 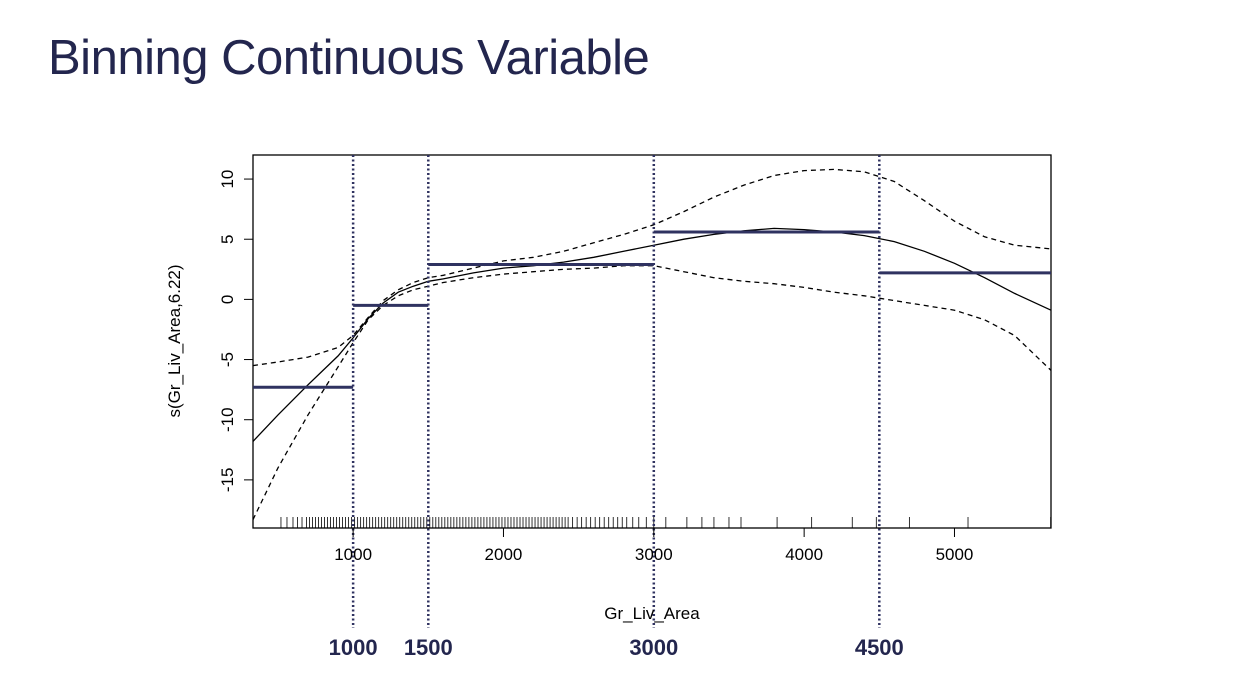 What do you see at coordinates (504, 554) in the screenshot?
I see `x-tick-label: 2000` at bounding box center [504, 554].